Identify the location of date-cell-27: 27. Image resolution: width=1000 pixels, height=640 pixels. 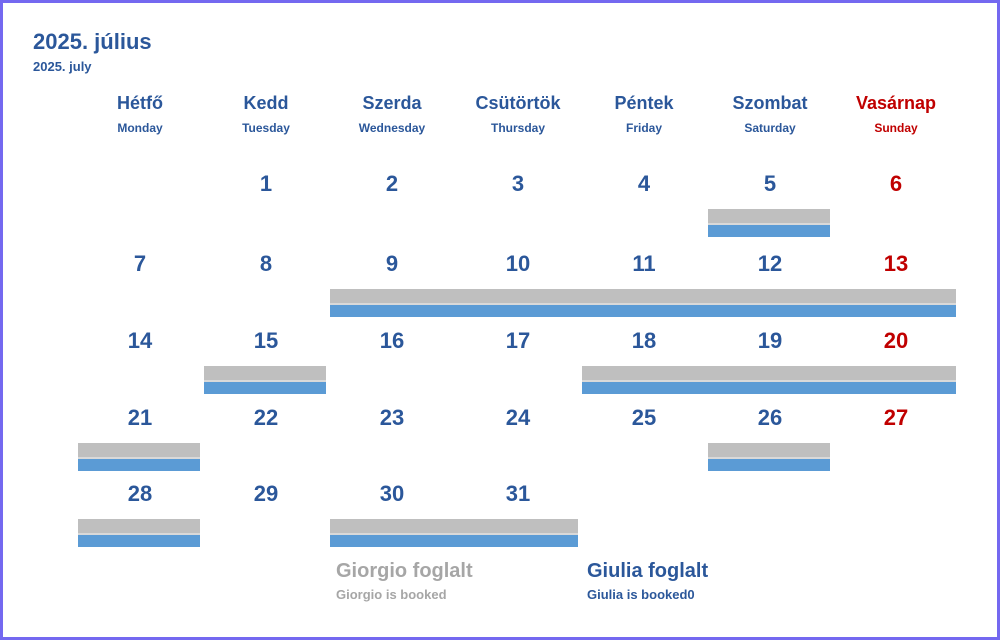
(896, 417).